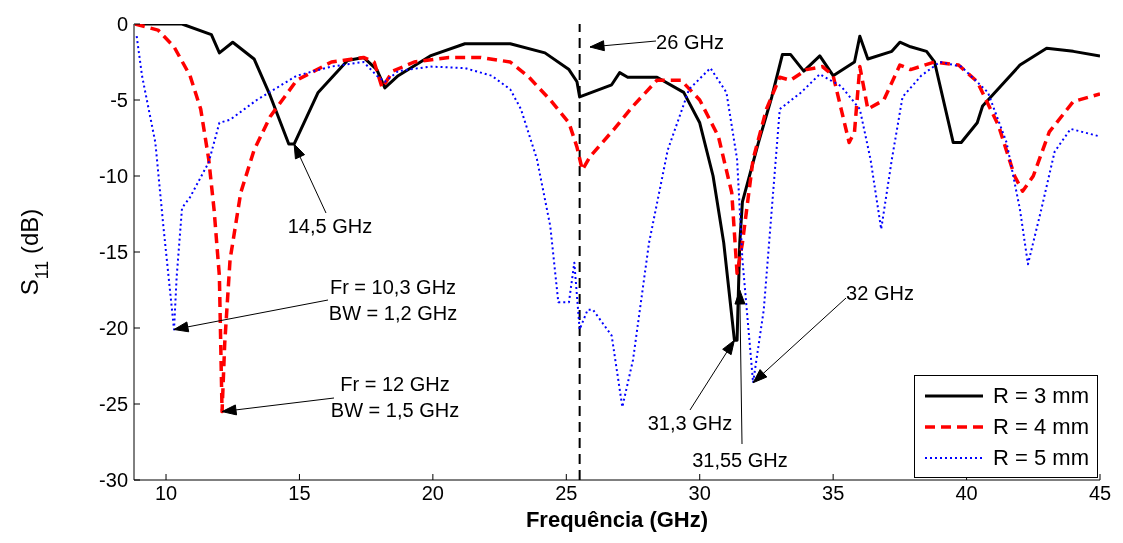 This screenshot has height=543, width=1123. What do you see at coordinates (330, 226) in the screenshot?
I see `annotation: 14,5 GHz` at bounding box center [330, 226].